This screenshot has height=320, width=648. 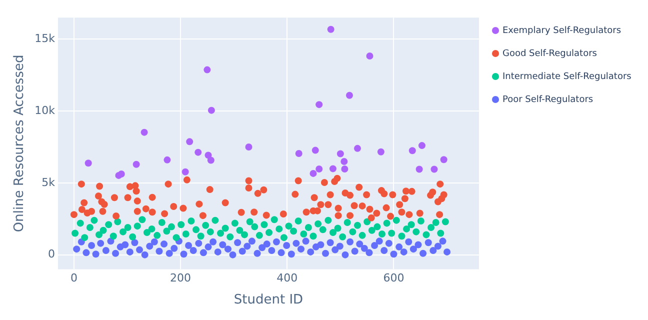 I want to click on y-axis-title: Online Resources Accessed, so click(x=20, y=143).